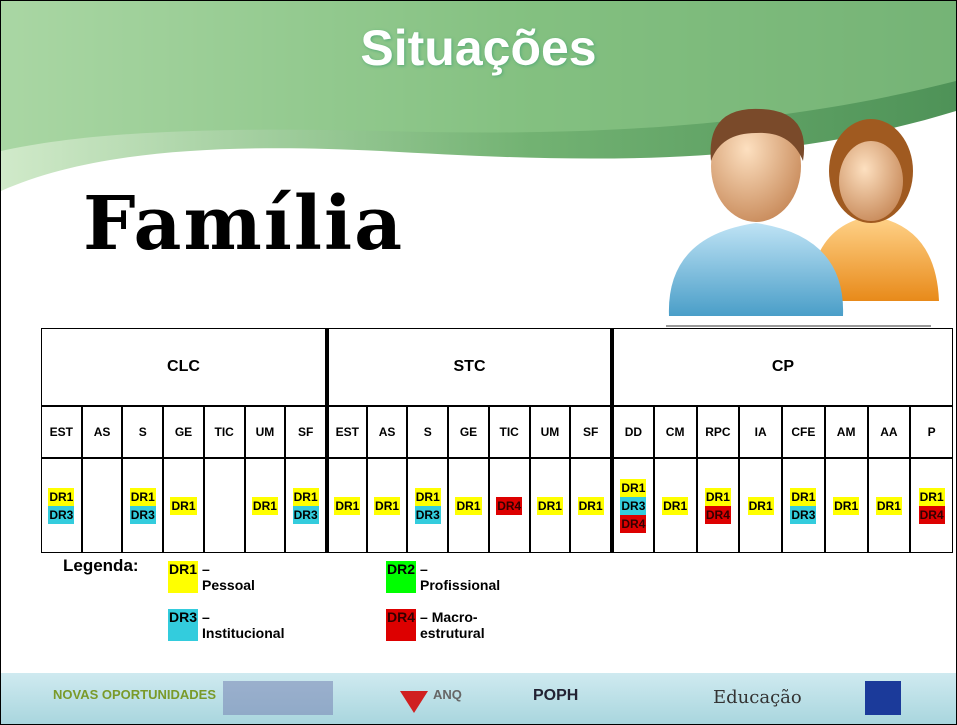  I want to click on legend-text: – Pessoal, so click(228, 577).